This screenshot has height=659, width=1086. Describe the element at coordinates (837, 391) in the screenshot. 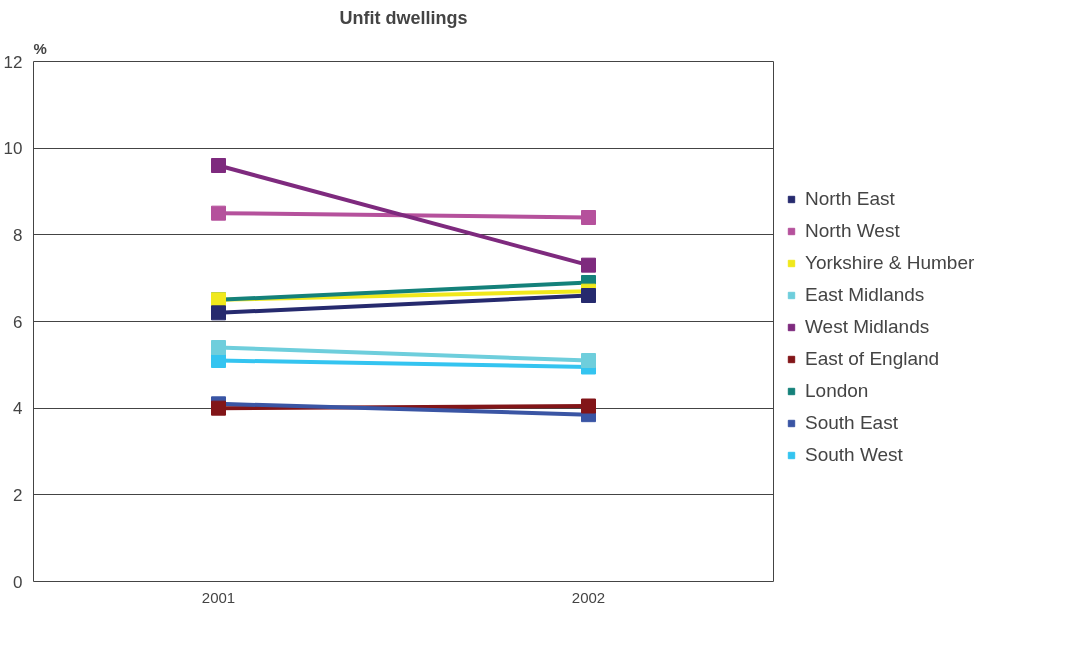

I see `legend-label: London` at that location.